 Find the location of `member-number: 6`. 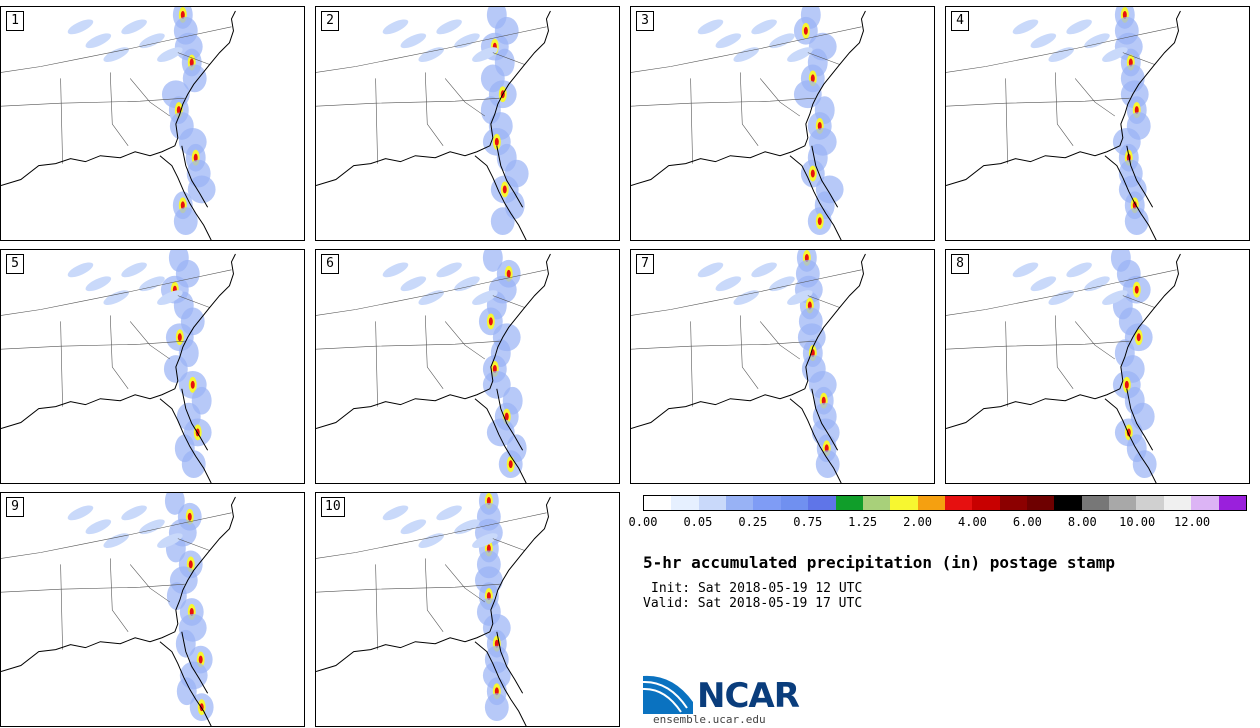

member-number: 6 is located at coordinates (330, 264).